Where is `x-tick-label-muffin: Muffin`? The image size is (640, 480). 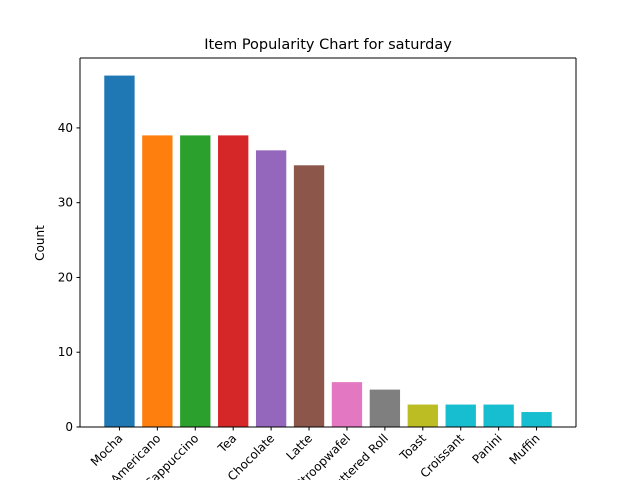 x-tick-label-muffin: Muffin is located at coordinates (525, 449).